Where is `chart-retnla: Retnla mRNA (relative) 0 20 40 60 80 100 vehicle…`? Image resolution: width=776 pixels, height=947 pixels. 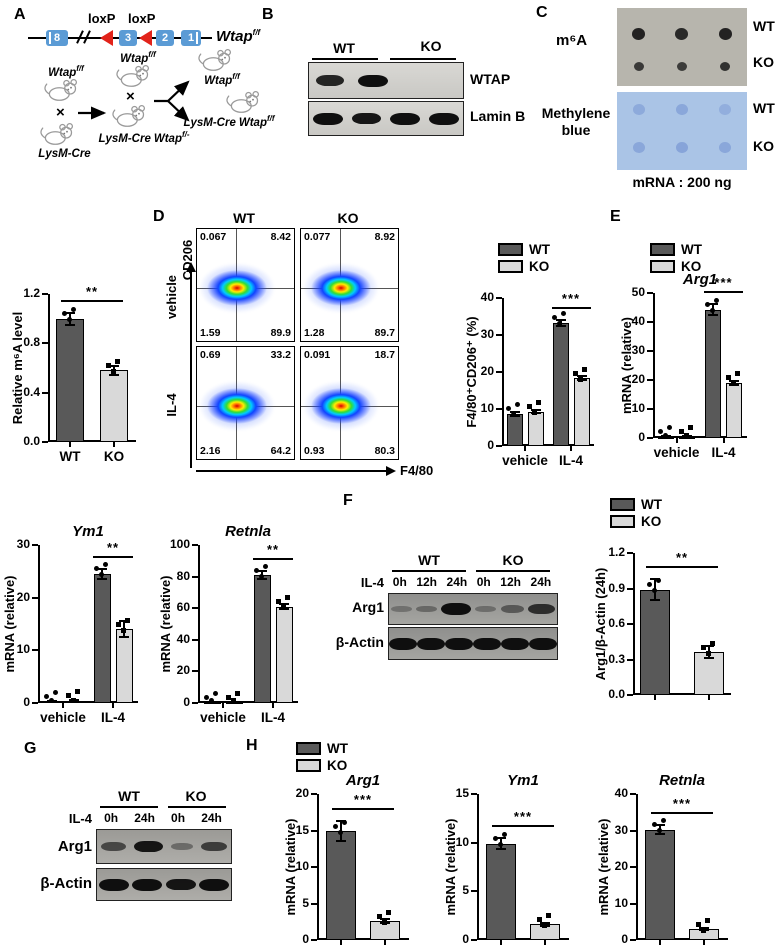 chart-retnla: Retnla mRNA (relative) 0 20 40 60 80 100 vehicle… is located at coordinates (233, 627).